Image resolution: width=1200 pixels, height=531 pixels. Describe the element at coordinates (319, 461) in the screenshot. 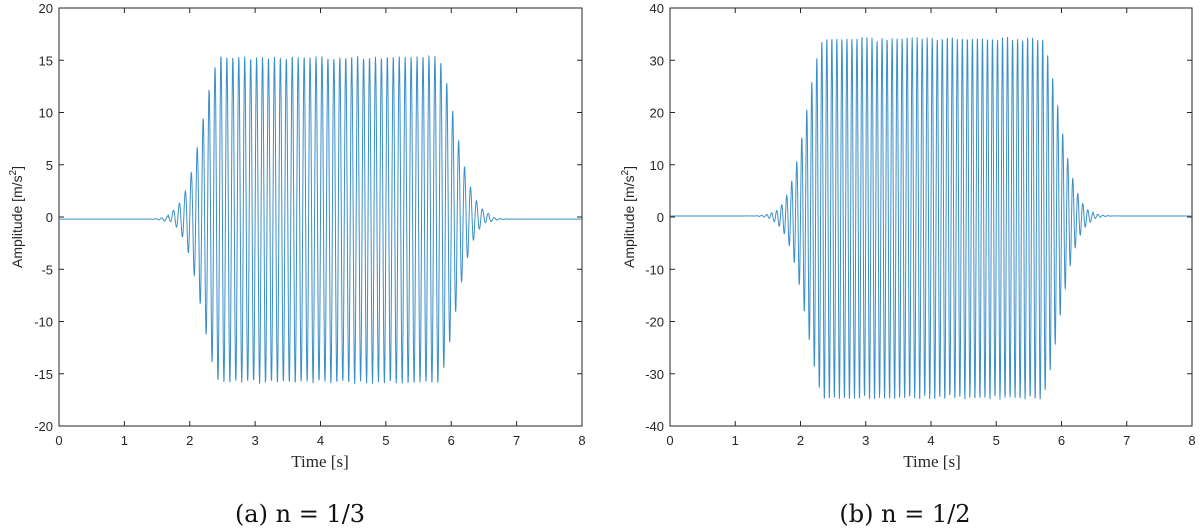

I see `x-axis-label-a: Time [s]` at that location.